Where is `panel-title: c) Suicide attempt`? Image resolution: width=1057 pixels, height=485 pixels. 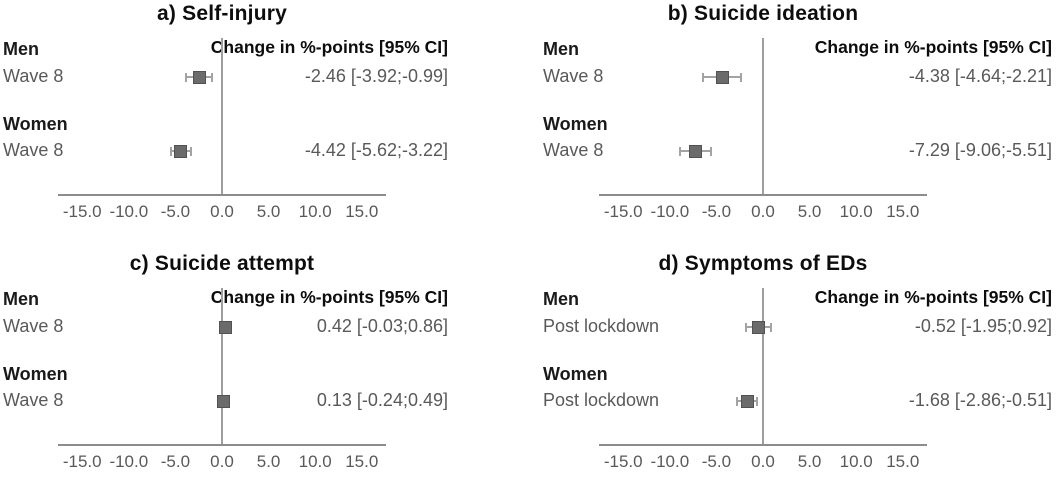 panel-title: c) Suicide attempt is located at coordinates (222, 263).